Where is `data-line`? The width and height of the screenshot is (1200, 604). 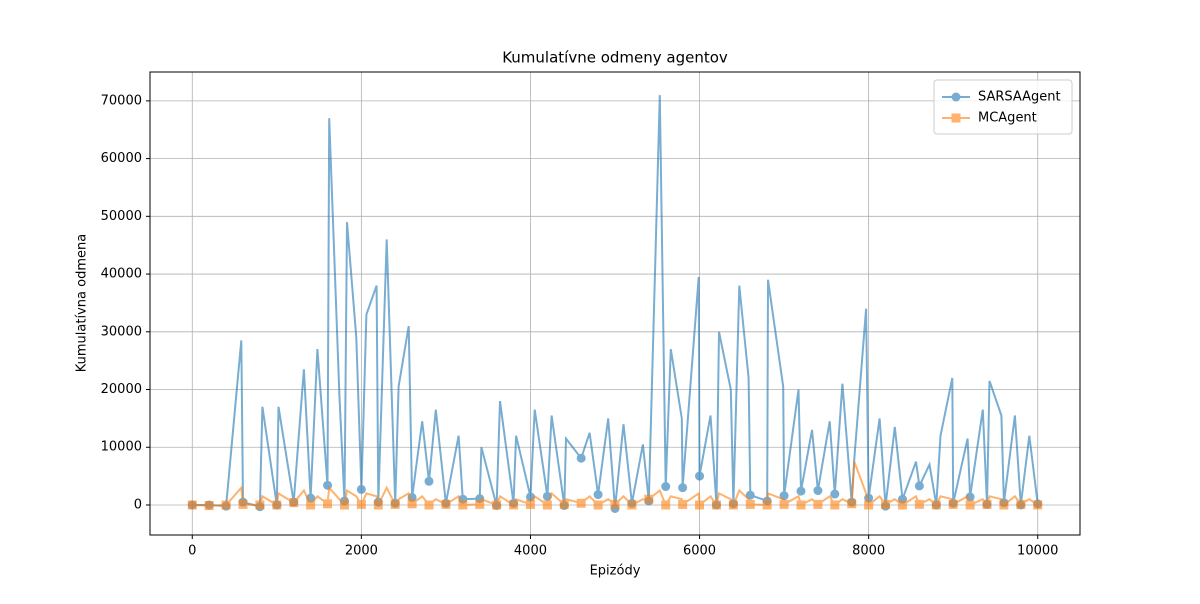 data-line is located at coordinates (615, 485).